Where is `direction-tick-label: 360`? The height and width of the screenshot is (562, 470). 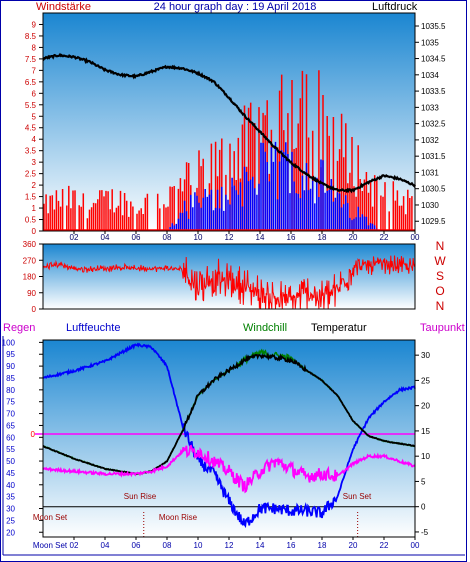 direction-tick-label: 360 is located at coordinates (30, 244).